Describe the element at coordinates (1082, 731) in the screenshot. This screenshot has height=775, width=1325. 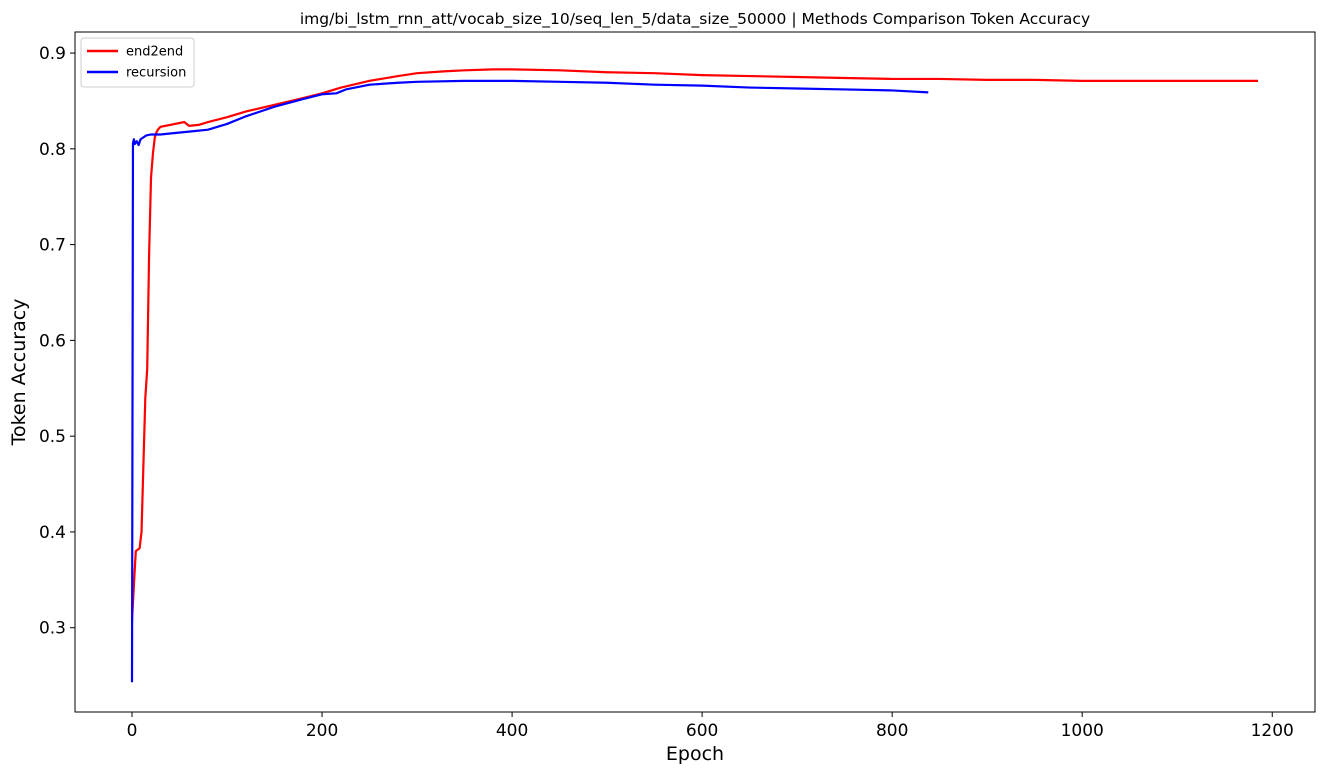
I see `x-tick-label: 1000` at that location.